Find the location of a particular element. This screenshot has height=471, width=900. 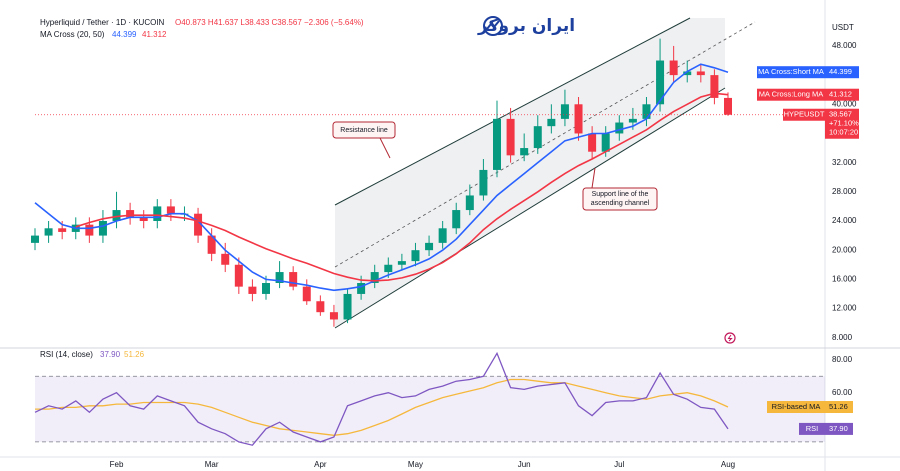

tag-value: 51.26 is located at coordinates (838, 406).